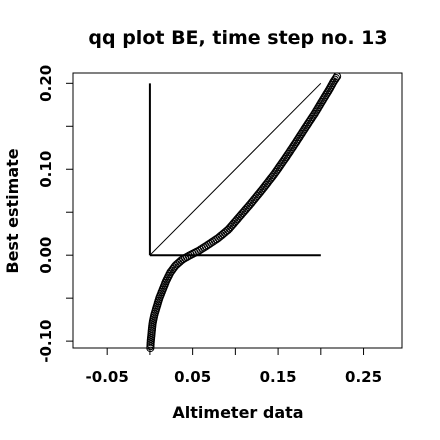 This screenshot has height=440, width=440. What do you see at coordinates (46, 83) in the screenshot?
I see `y-tick-label: 0.20` at bounding box center [46, 83].